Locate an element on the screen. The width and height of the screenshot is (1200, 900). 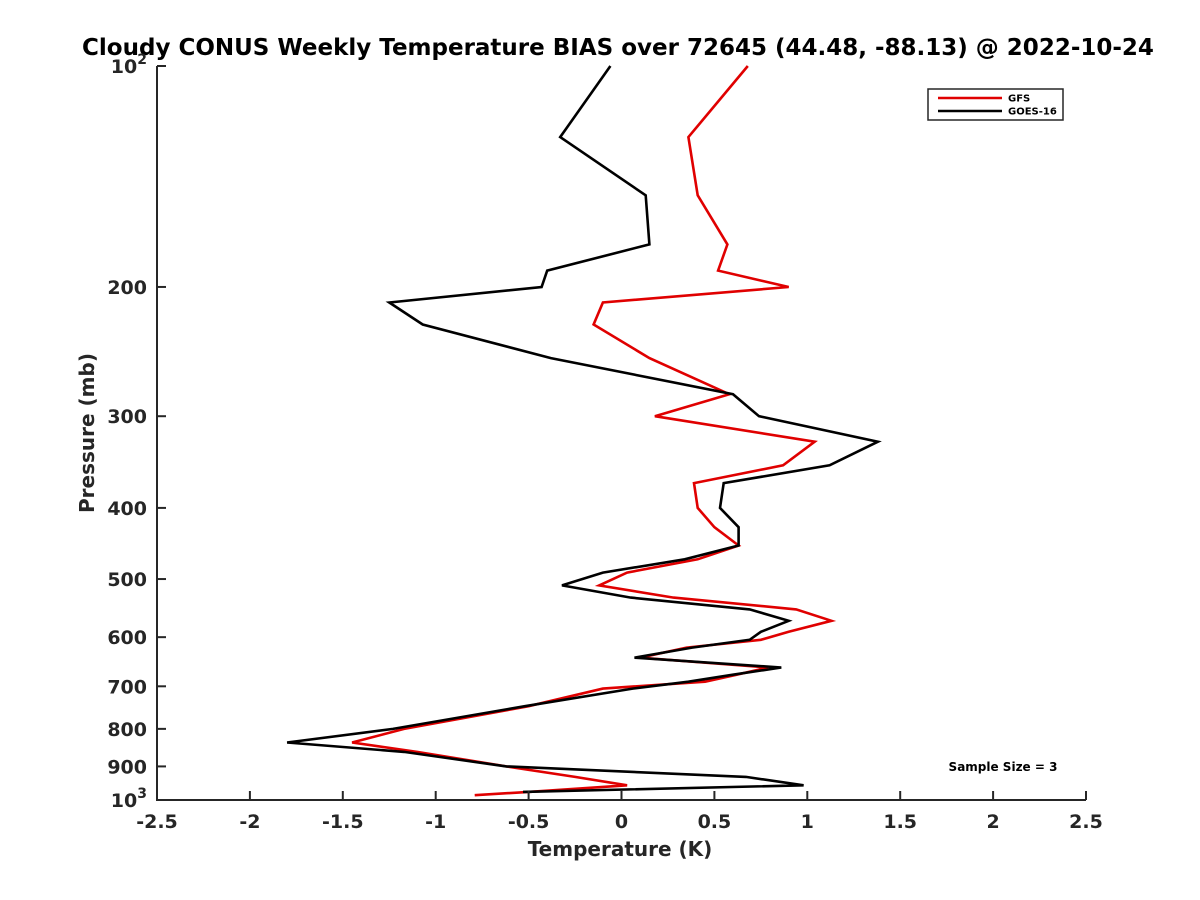
x-tick-label: -2 is located at coordinates (249, 822).